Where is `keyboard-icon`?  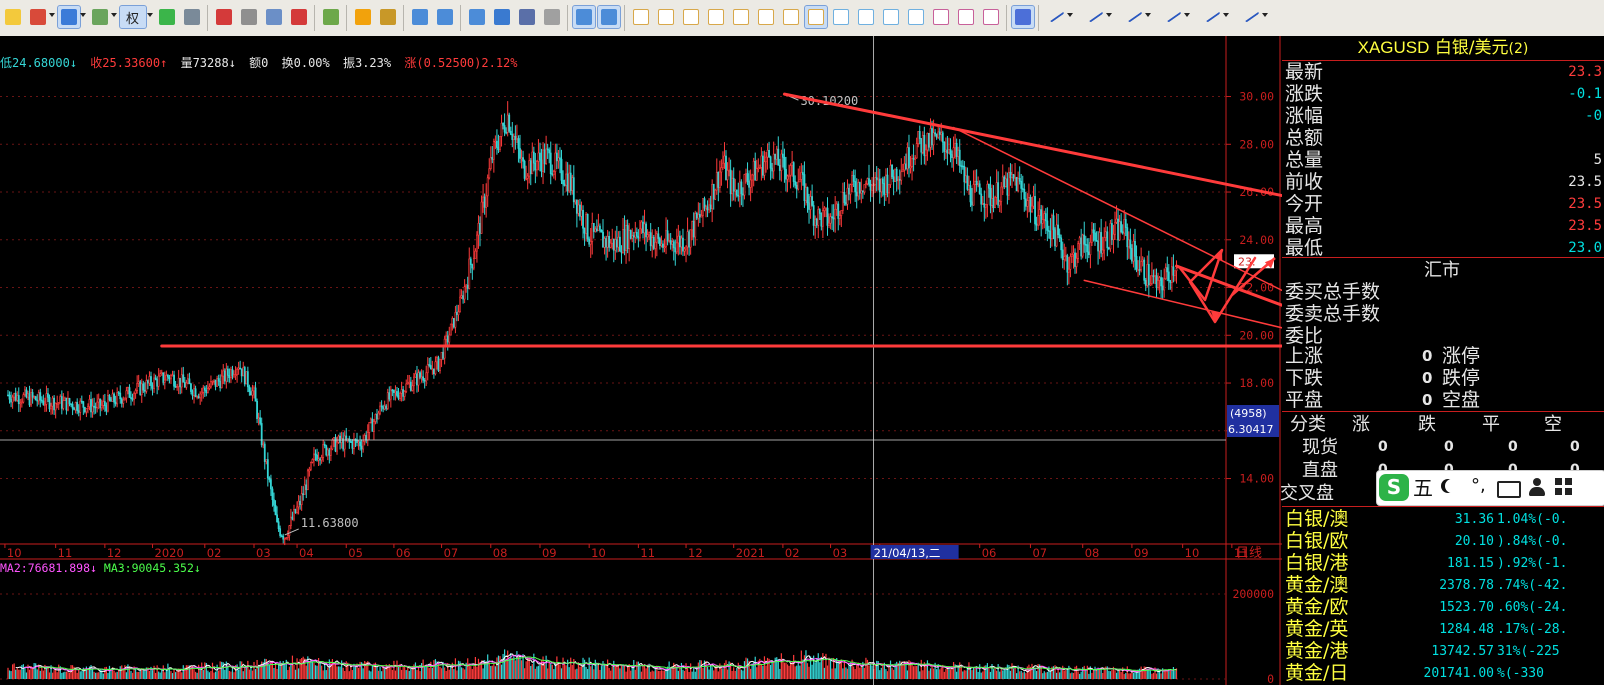
keyboard-icon is located at coordinates (1509, 489).